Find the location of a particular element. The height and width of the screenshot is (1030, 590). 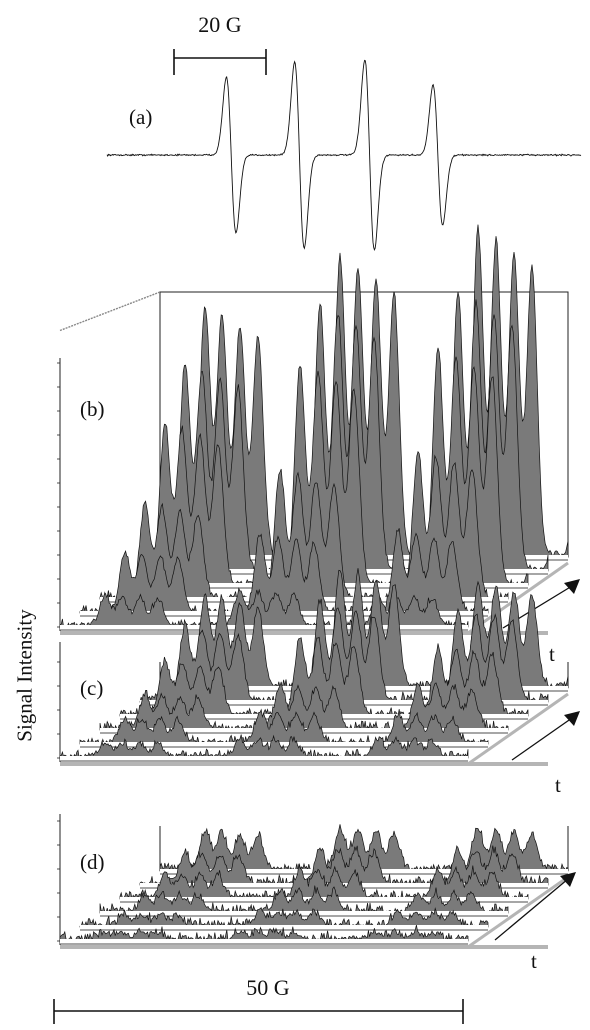

panel-b-label: (b) is located at coordinates (92, 409).